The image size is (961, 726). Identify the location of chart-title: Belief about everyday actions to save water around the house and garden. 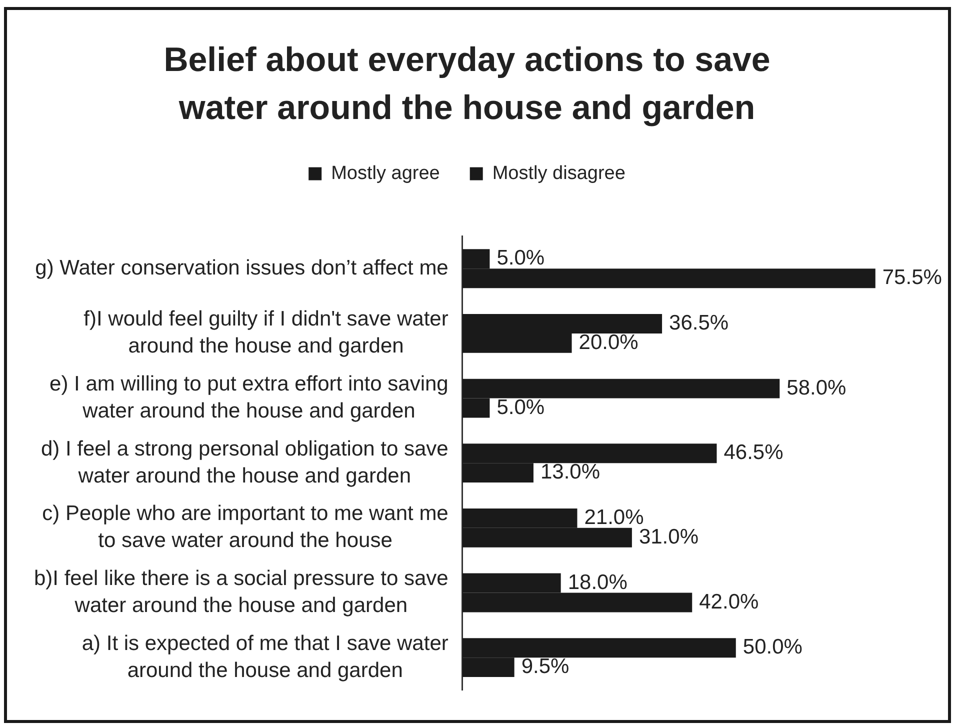
(467, 84).